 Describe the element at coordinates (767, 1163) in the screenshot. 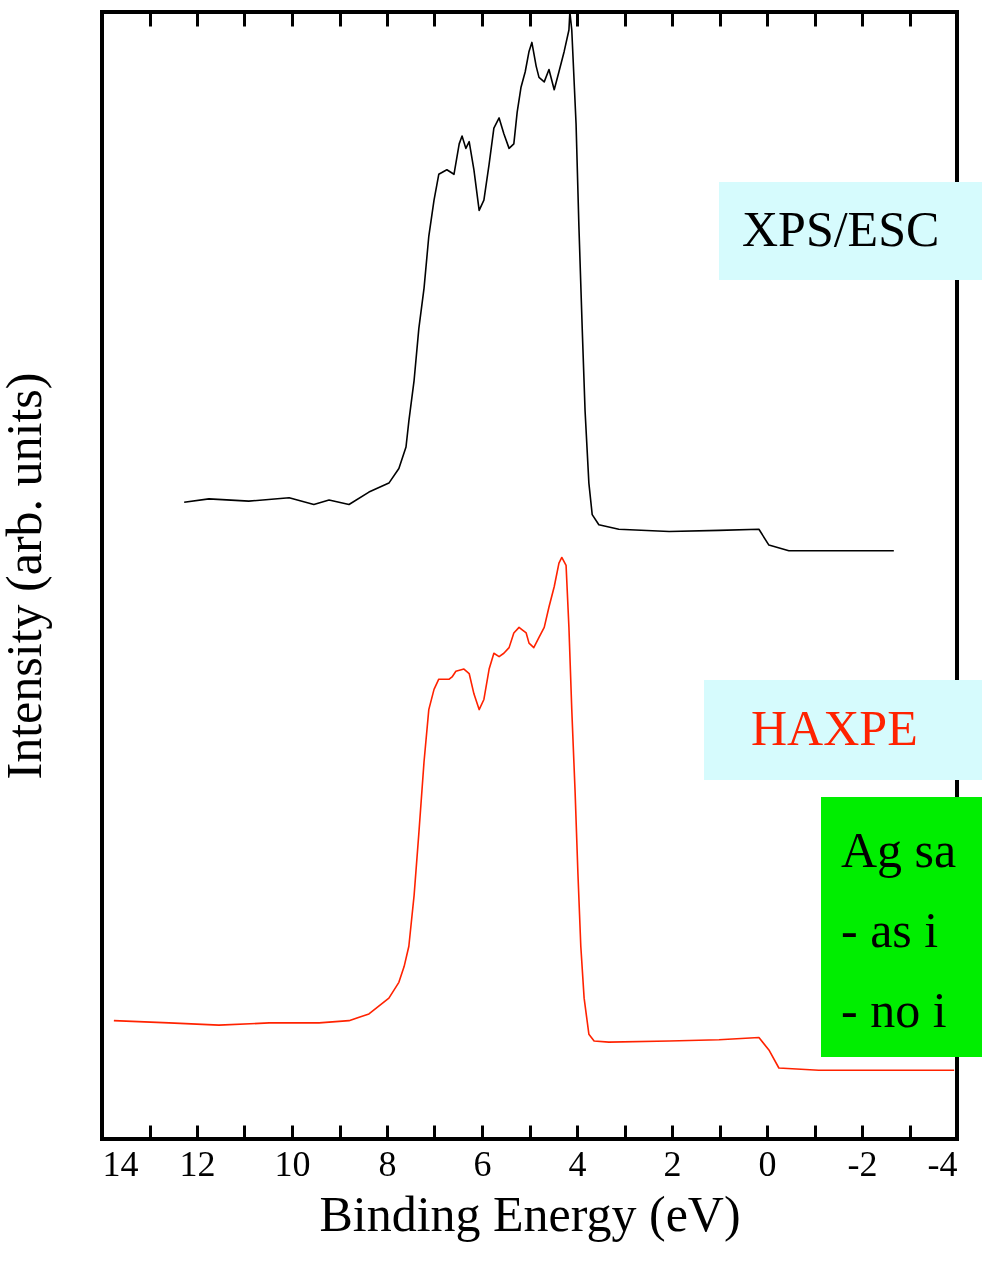

I see `x-tick-label: 0` at that location.